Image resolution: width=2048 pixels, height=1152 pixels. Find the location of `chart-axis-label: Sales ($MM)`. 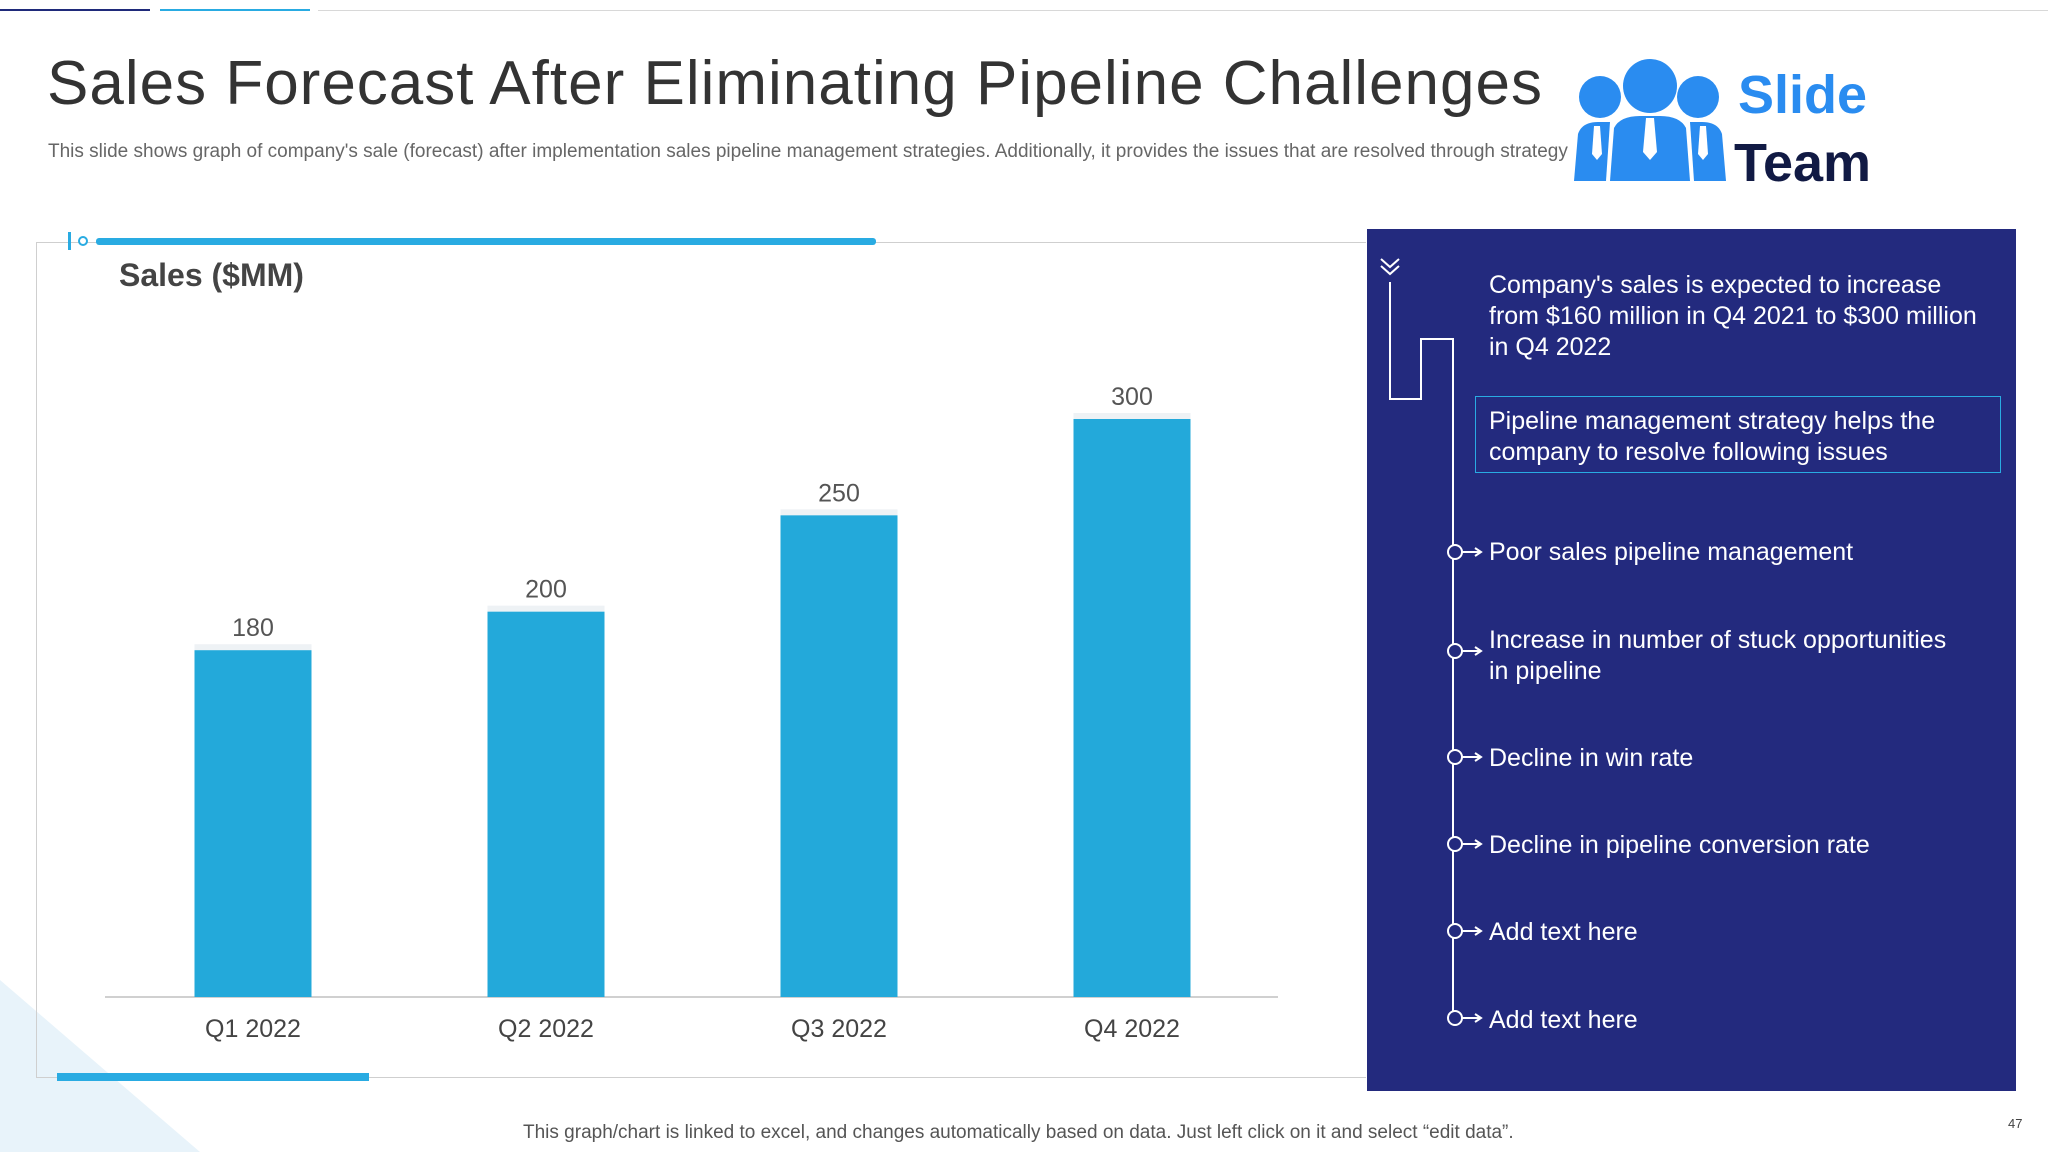

chart-axis-label: Sales ($MM) is located at coordinates (211, 275).